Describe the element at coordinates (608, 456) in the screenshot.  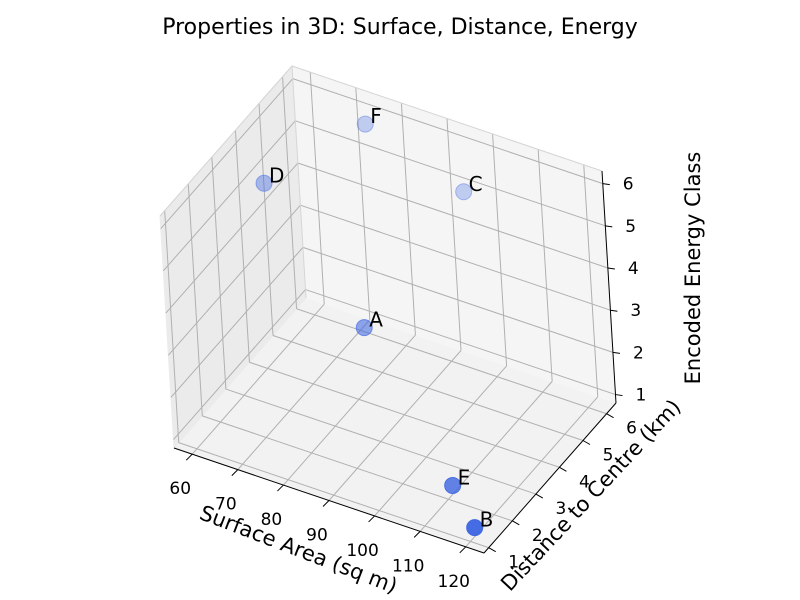
I see `y-tick-label: 5` at that location.